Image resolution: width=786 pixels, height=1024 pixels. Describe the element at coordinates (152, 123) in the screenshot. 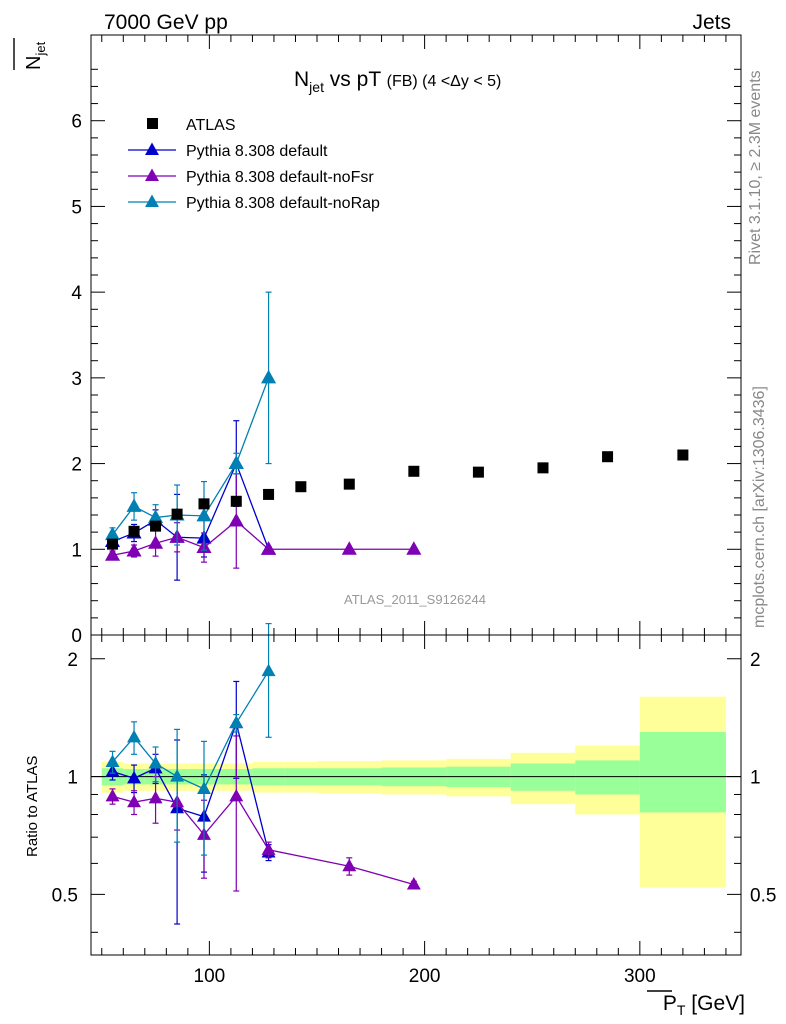

I see `legend-marker-data` at that location.